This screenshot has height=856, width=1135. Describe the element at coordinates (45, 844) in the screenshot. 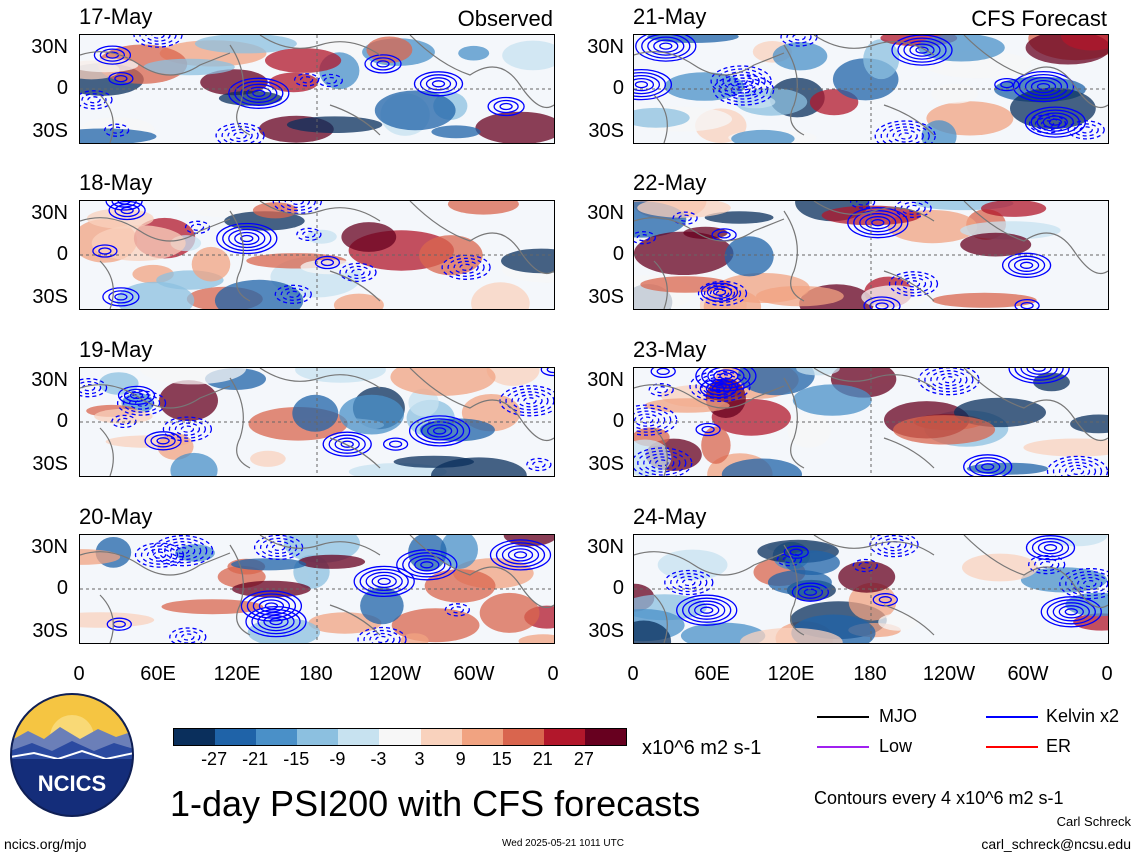

I see `website-link: ncics.org/mjo` at that location.